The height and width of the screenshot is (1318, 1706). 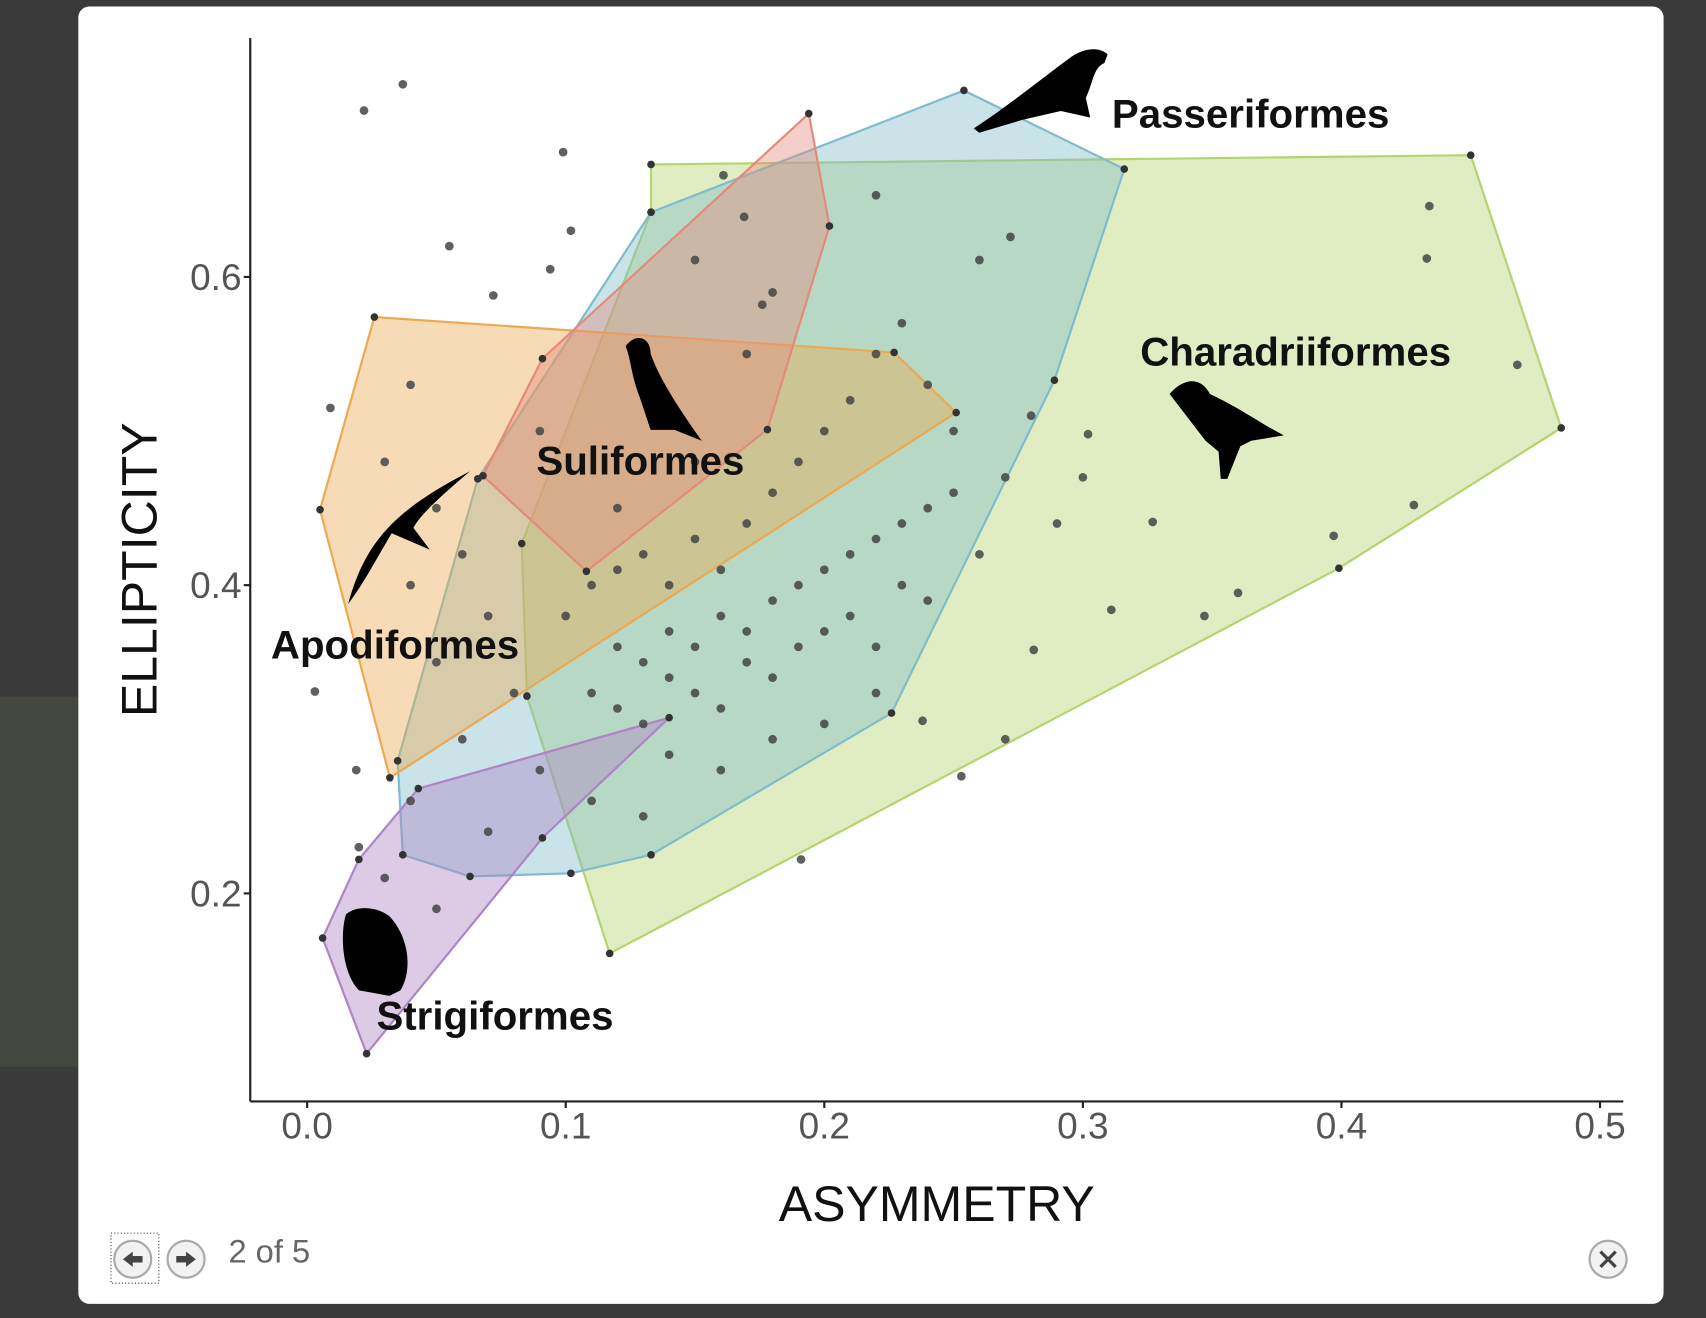 What do you see at coordinates (640, 461) in the screenshot?
I see `hull-label: Suliformes` at bounding box center [640, 461].